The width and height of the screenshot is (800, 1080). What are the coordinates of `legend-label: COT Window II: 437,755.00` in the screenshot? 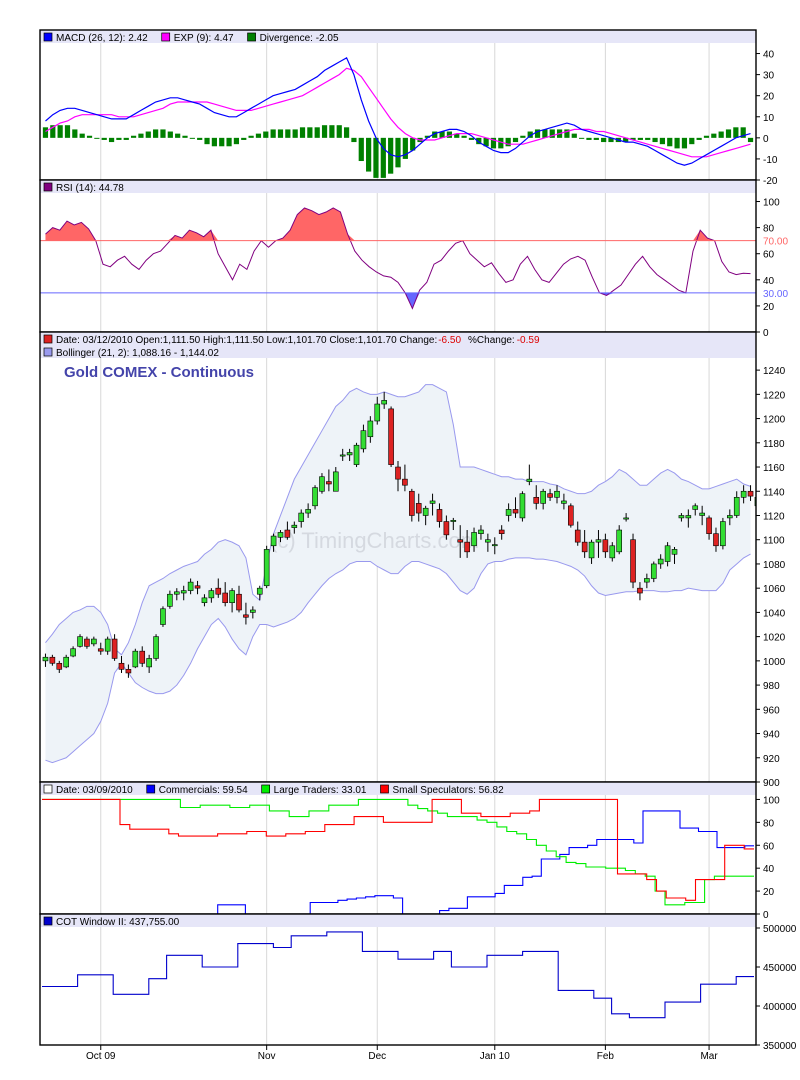 It's located at (118, 922).